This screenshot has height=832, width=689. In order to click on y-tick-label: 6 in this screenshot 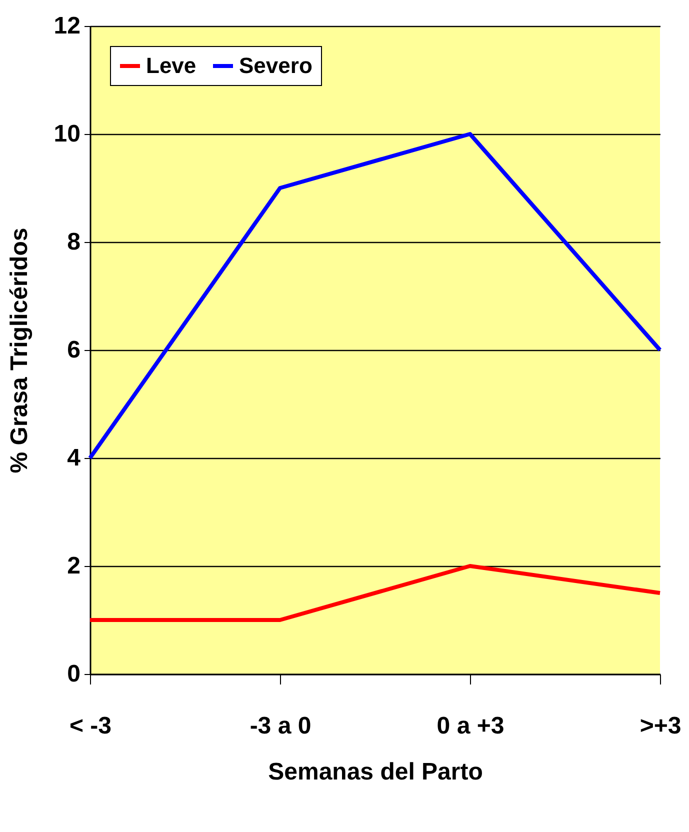, I will do `click(73, 350)`.